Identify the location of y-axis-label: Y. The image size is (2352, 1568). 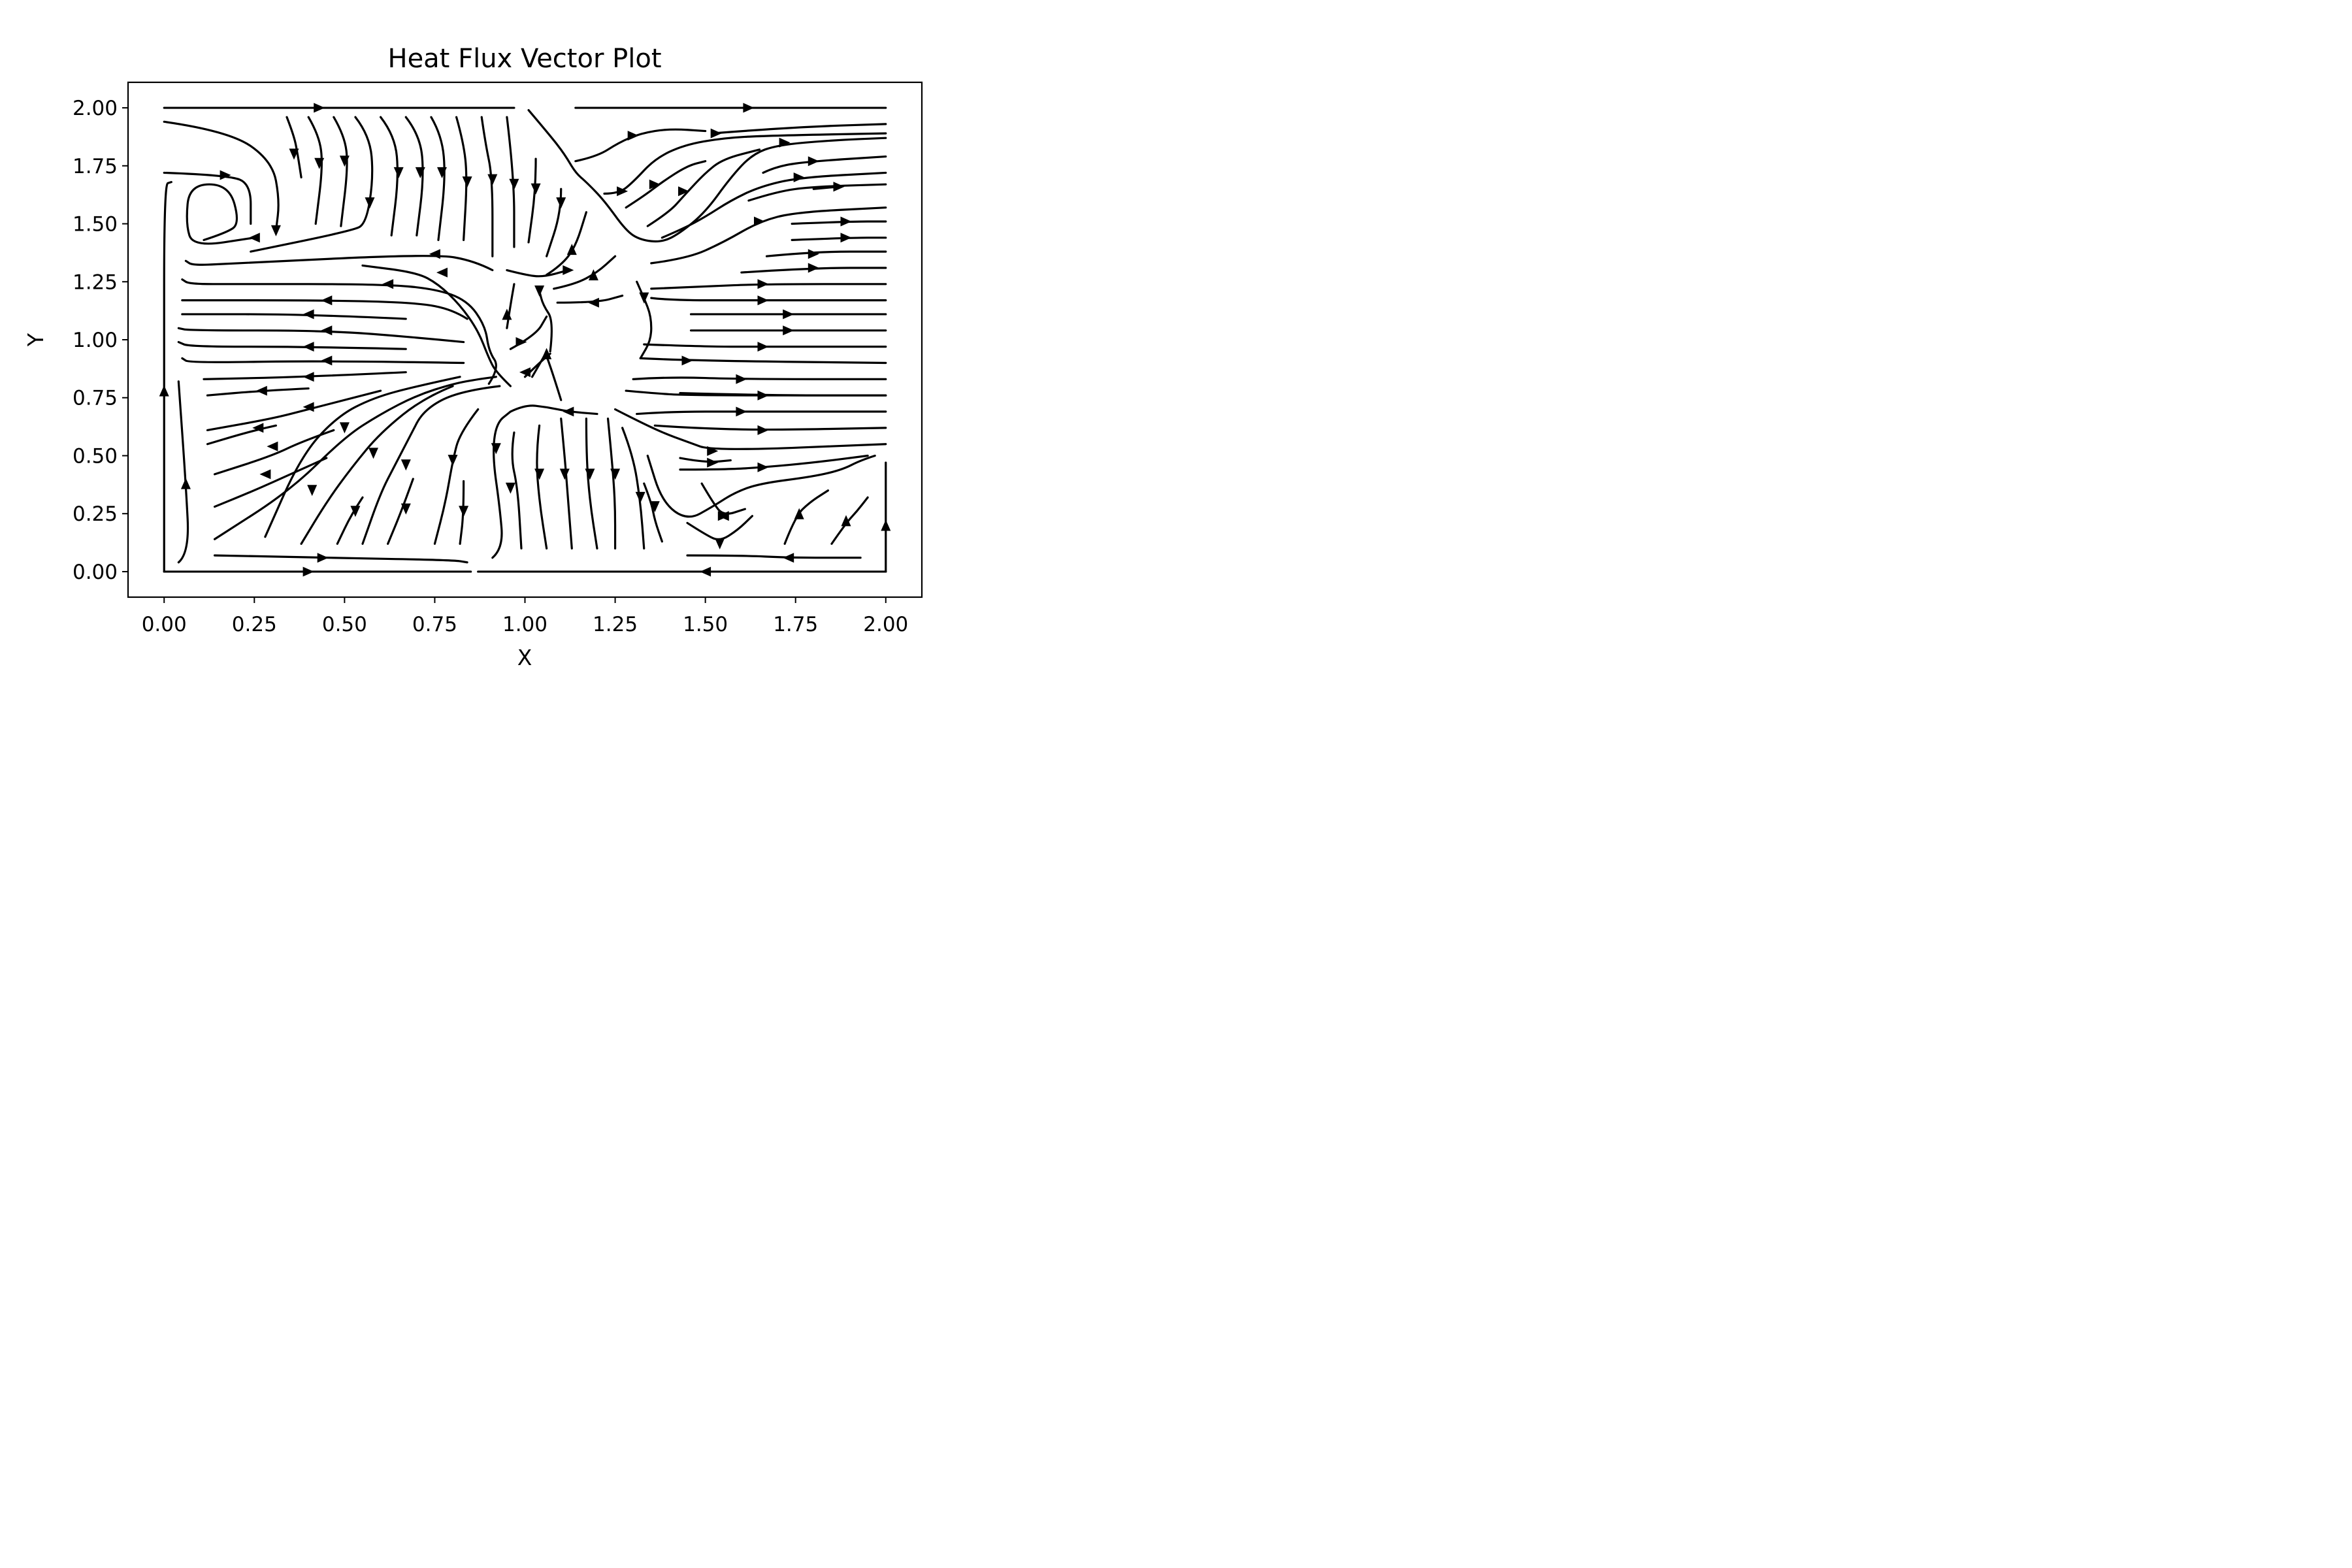
(35, 340).